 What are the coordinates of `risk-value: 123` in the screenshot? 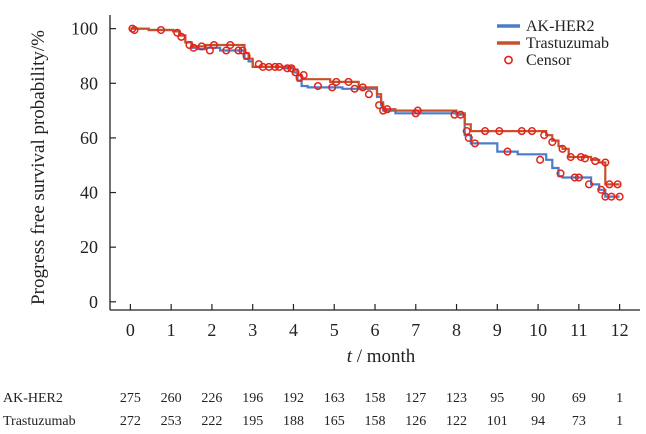 It's located at (456, 398).